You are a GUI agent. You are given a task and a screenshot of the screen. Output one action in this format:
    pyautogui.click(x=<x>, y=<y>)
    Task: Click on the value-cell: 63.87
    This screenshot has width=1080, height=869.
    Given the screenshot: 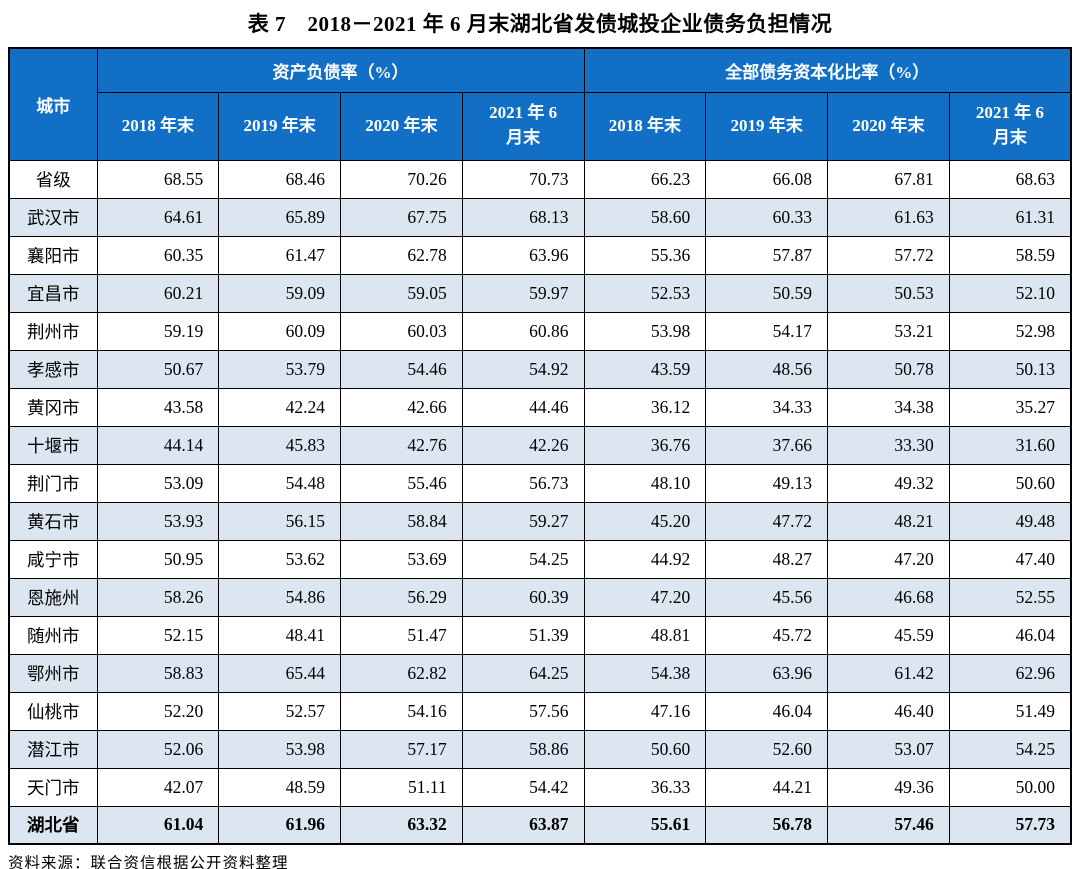 What is the action you would take?
    pyautogui.click(x=523, y=825)
    